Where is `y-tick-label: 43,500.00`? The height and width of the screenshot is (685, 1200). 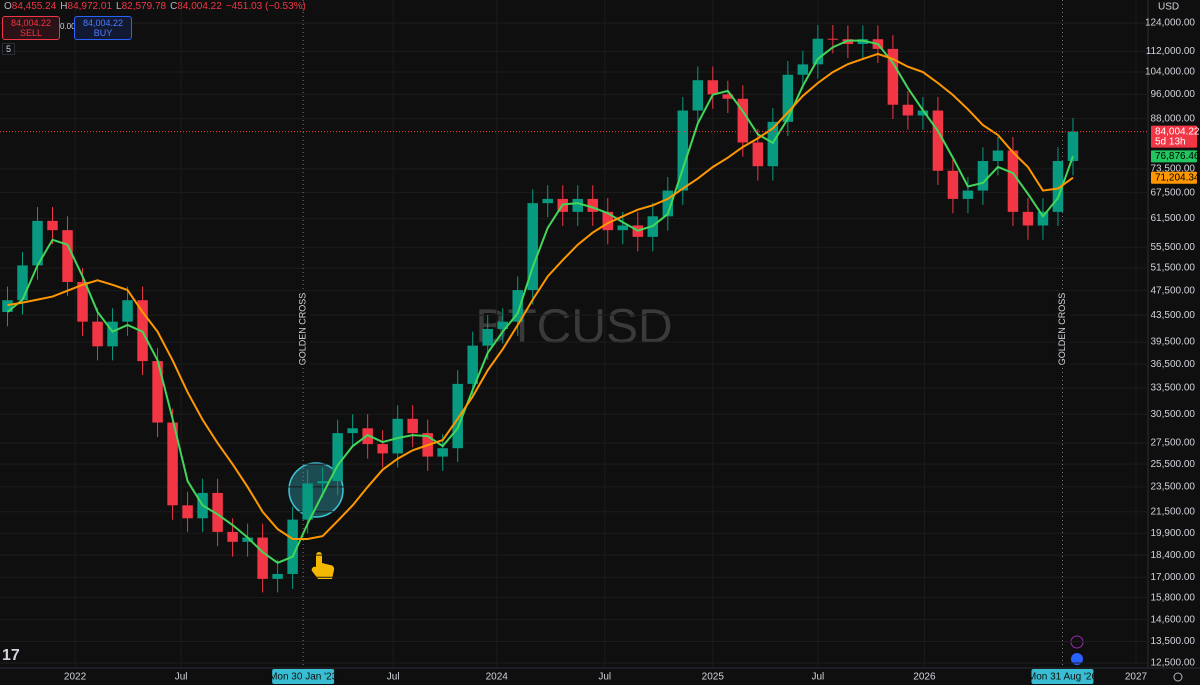
y-tick-label: 43,500.00 is located at coordinates (1173, 315).